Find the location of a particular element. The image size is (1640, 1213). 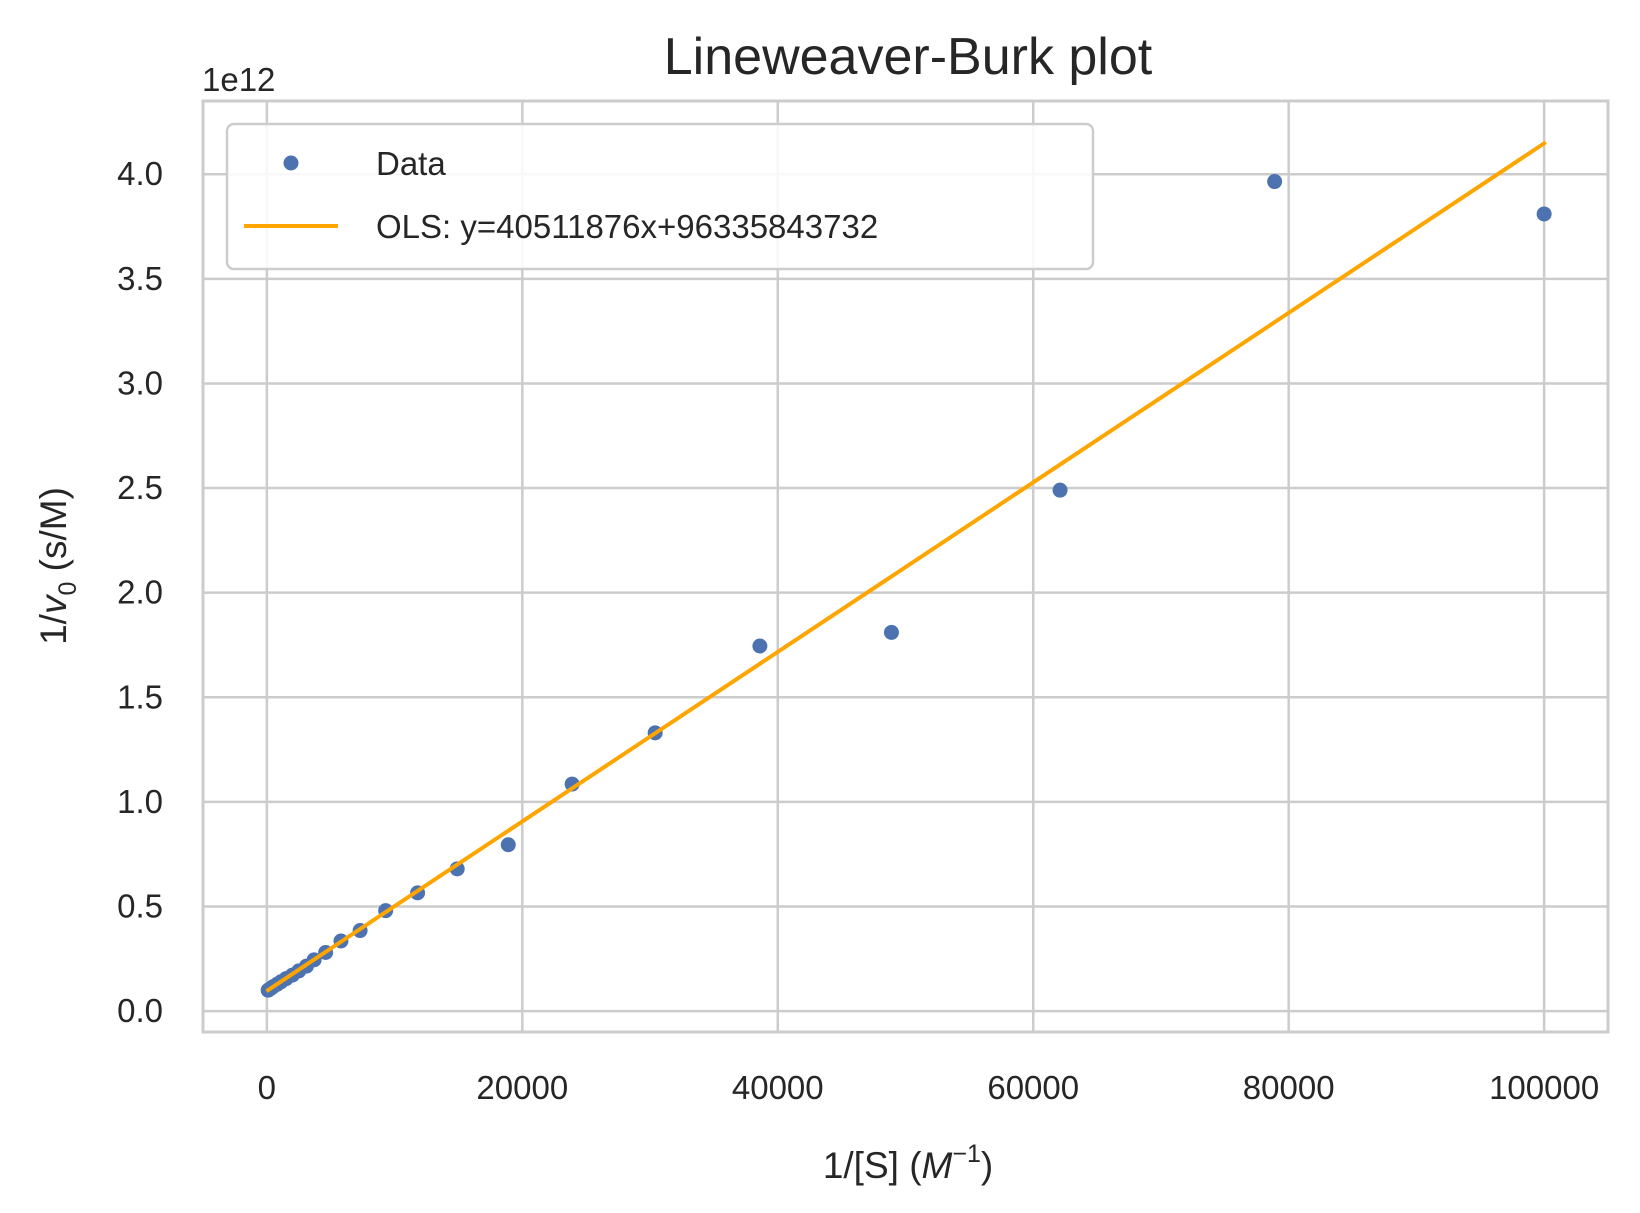

legend: Data OLS: y=40511876x+96335843732 is located at coordinates (660, 196).